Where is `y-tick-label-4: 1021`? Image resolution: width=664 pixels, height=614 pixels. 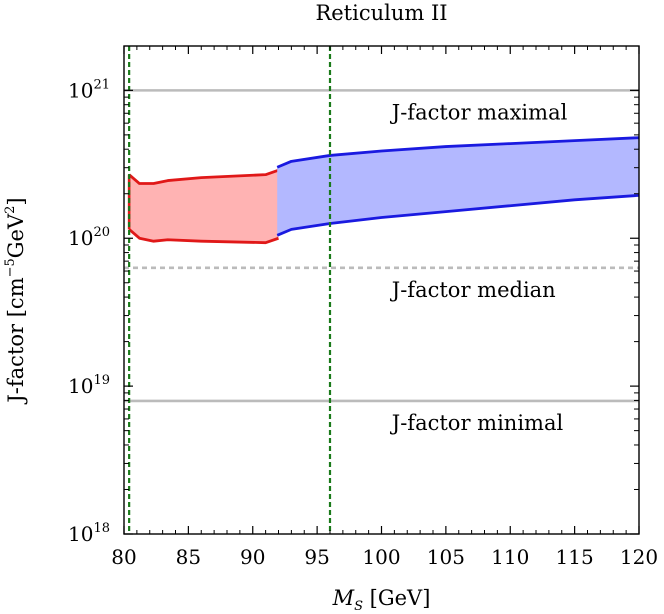
y-tick-label-4: 1021 is located at coordinates (89, 89).